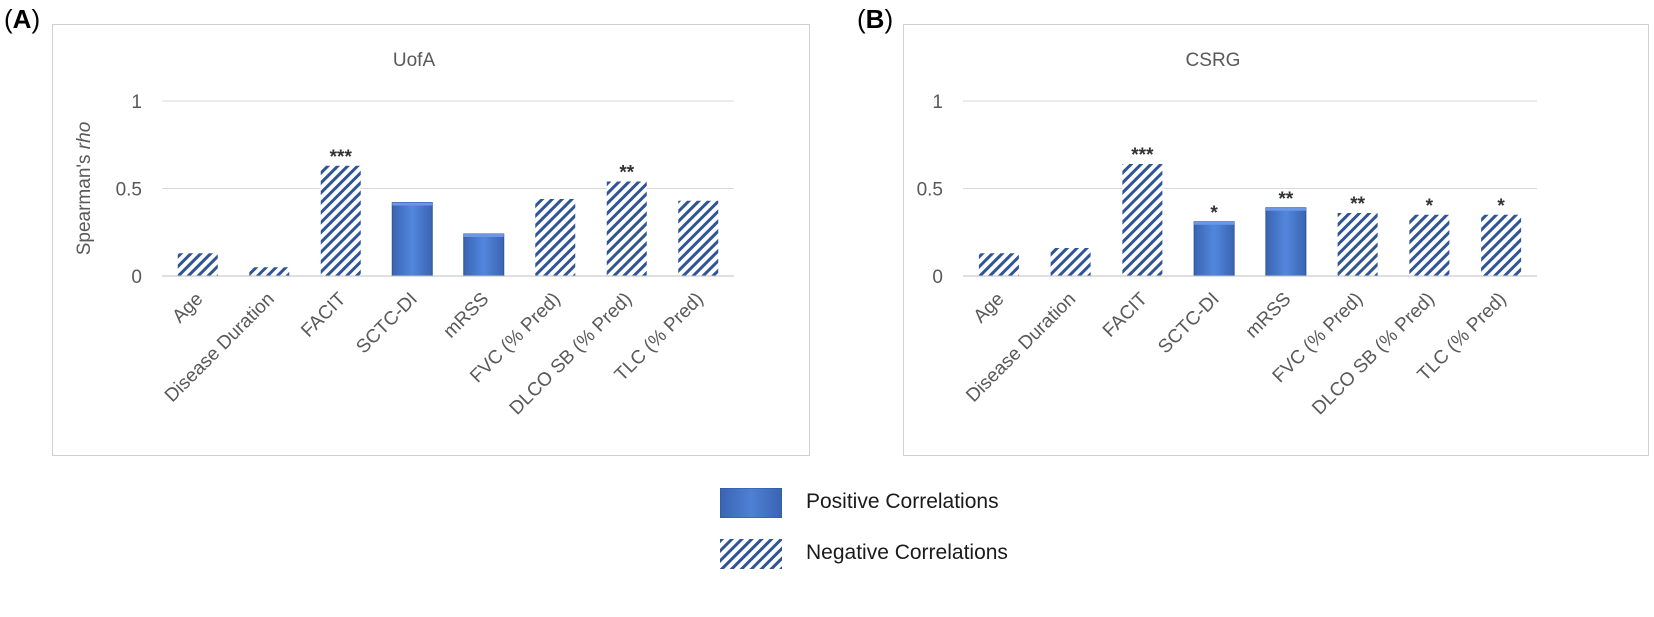 This screenshot has height=617, width=1654. Describe the element at coordinates (414, 60) in the screenshot. I see `chart-title: UofA` at that location.